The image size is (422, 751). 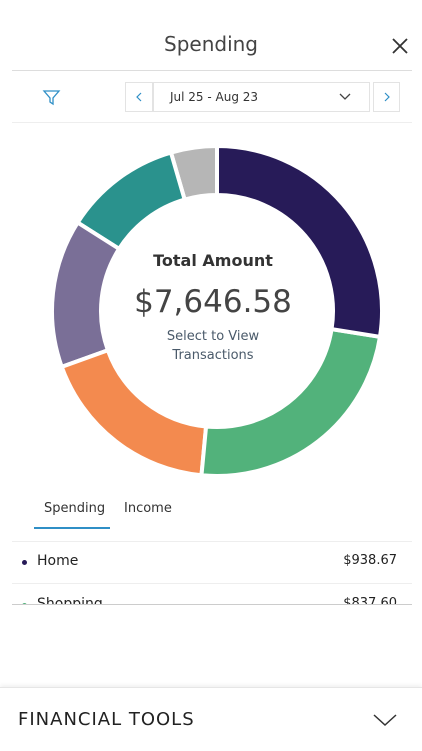 I want to click on page-title: Spending, so click(x=211, y=44).